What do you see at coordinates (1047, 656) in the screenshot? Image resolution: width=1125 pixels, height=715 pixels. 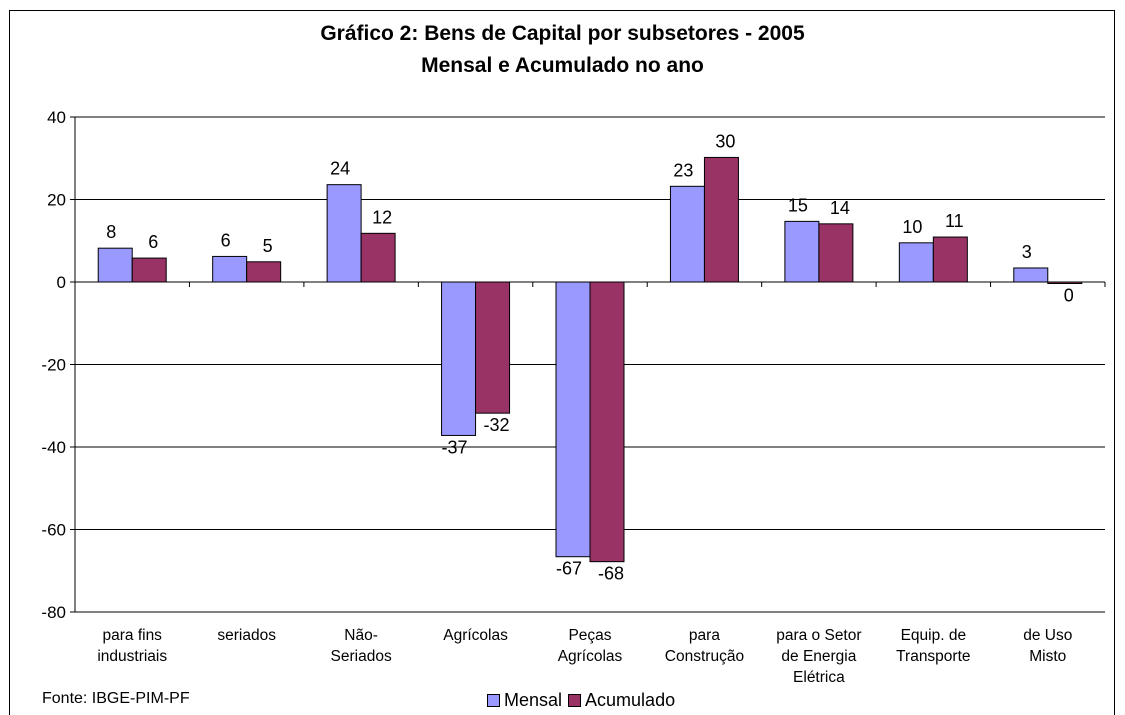 I see `category-label: Misto` at bounding box center [1047, 656].